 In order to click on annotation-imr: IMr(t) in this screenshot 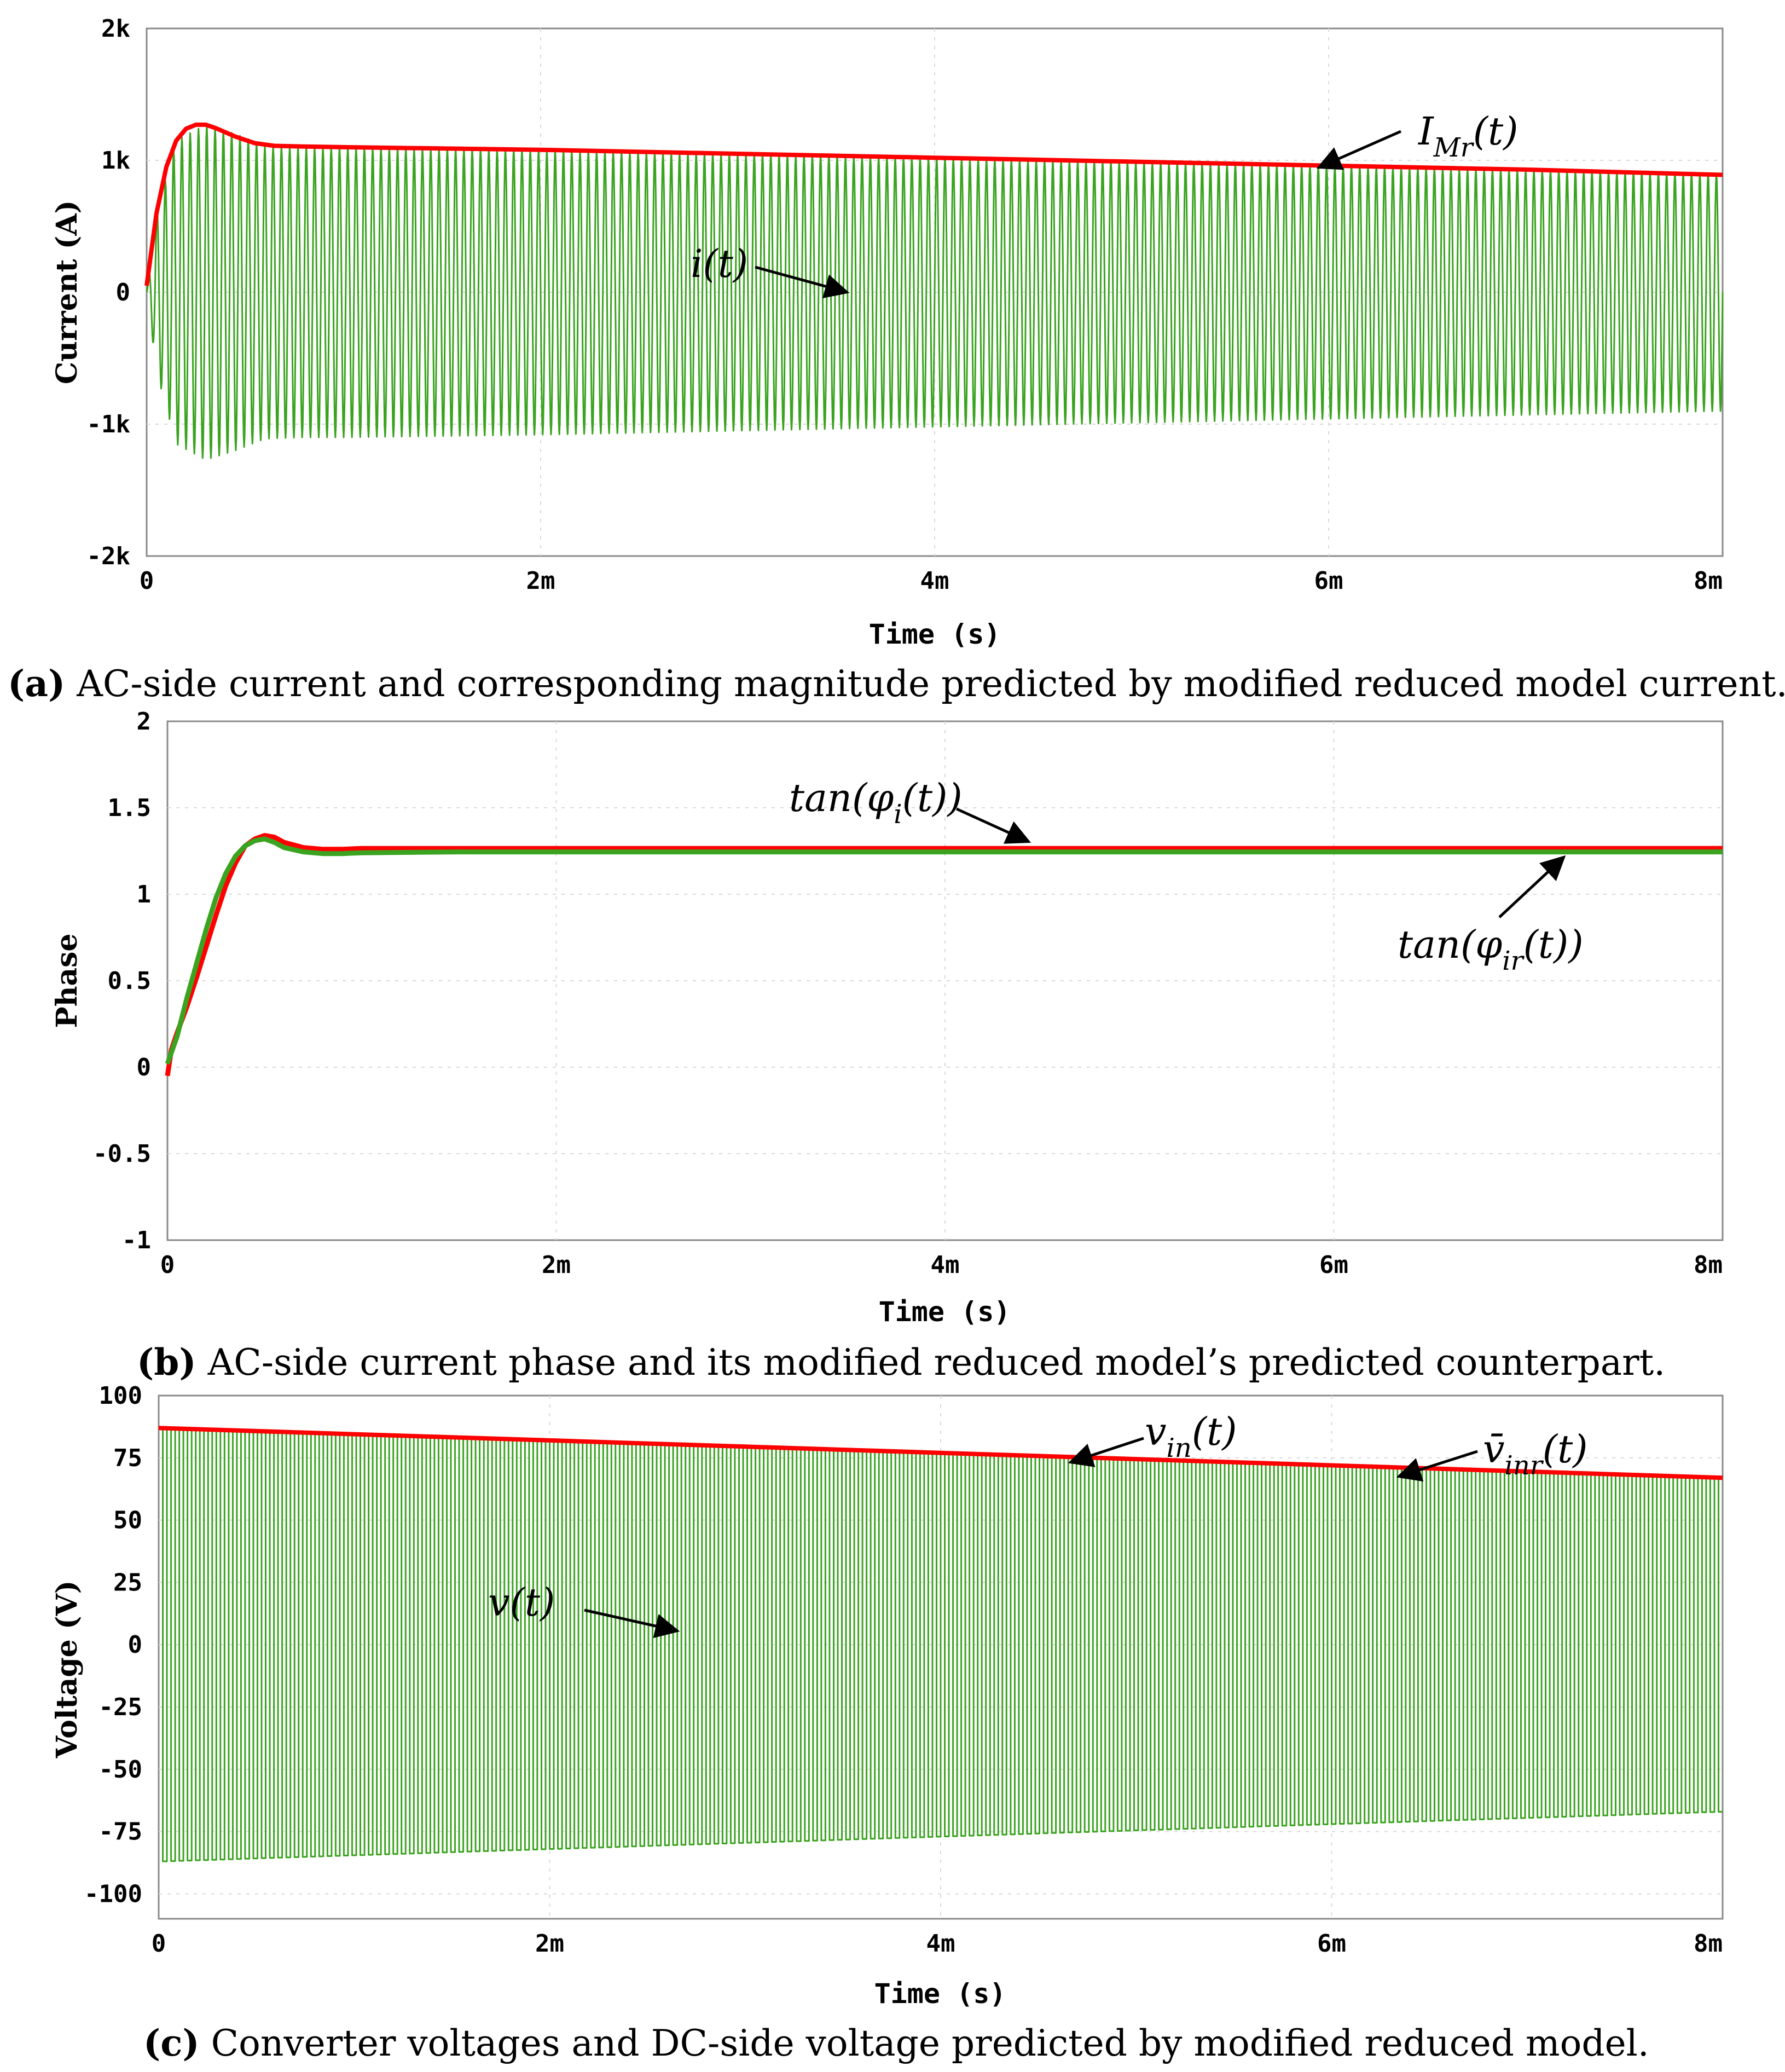, I will do `click(1468, 136)`.